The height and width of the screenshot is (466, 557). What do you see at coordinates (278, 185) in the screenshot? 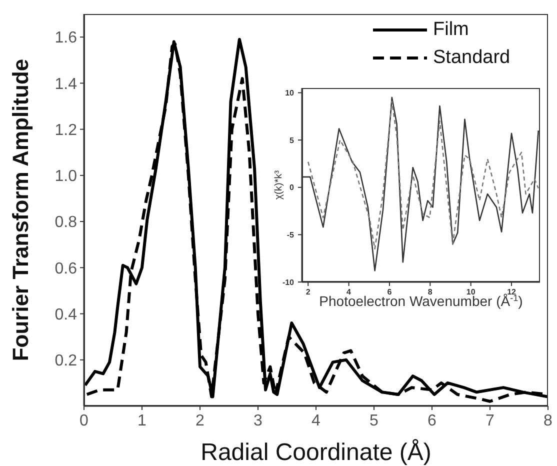
I see `y-axis-title: χ(k)*k³` at bounding box center [278, 185].